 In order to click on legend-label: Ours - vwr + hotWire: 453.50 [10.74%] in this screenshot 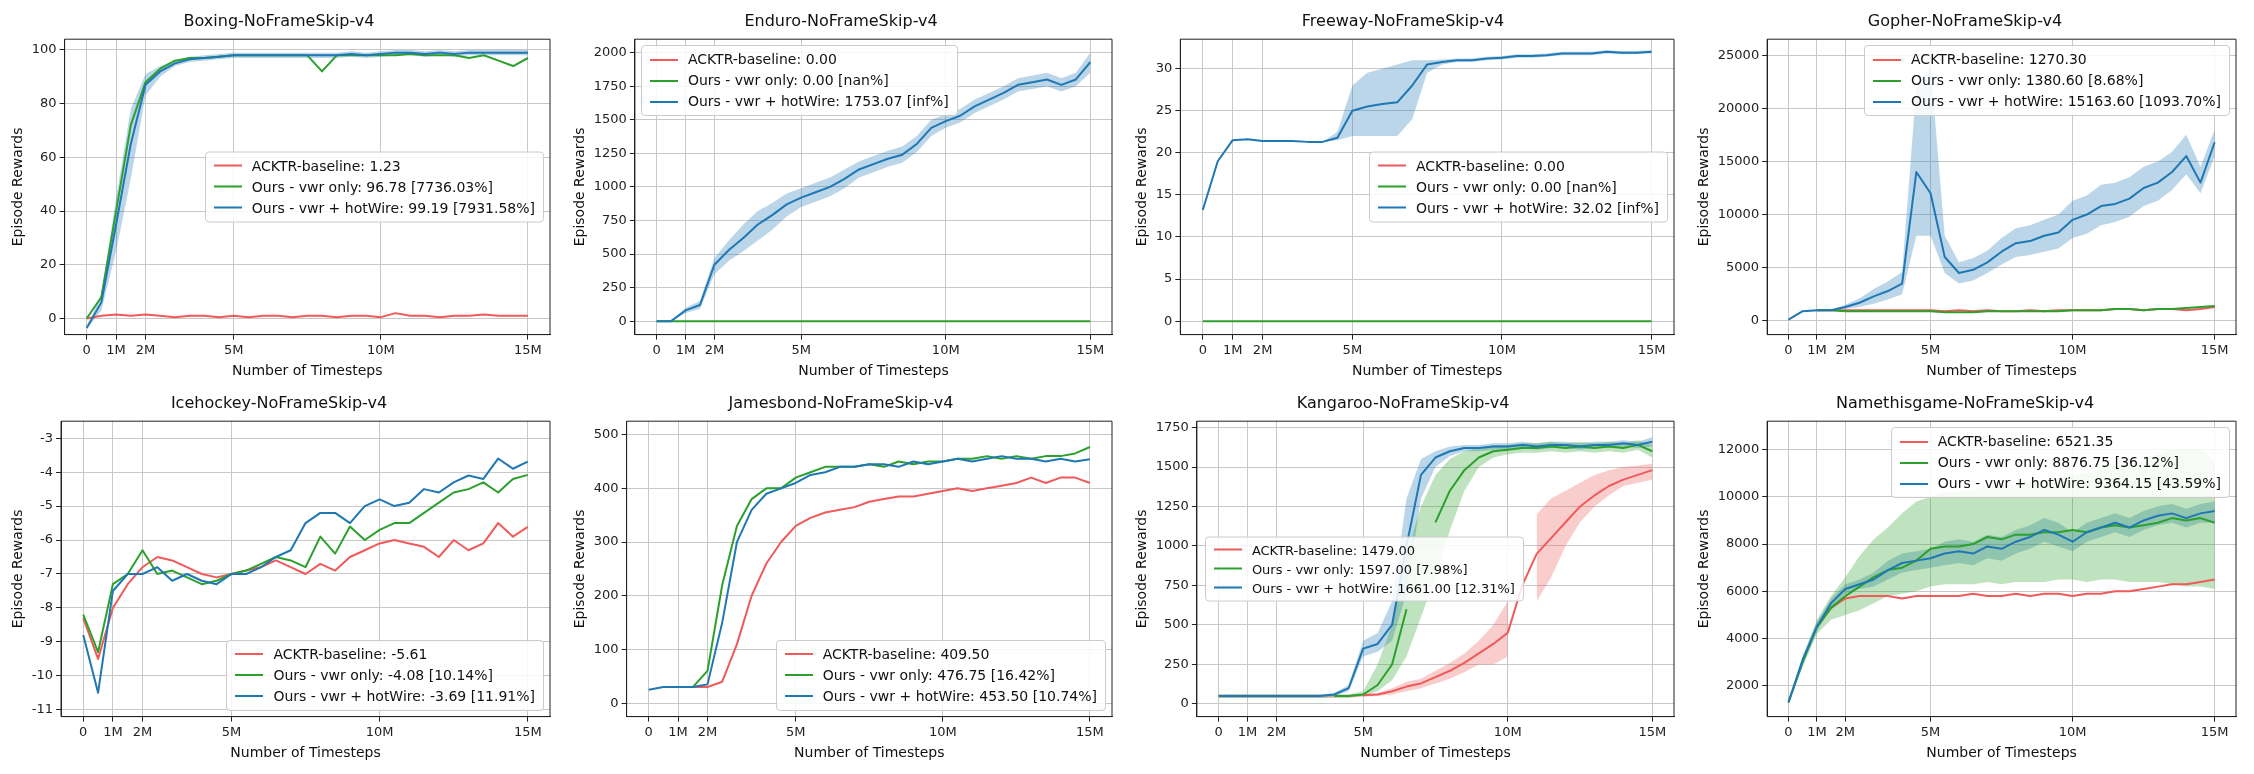, I will do `click(959, 696)`.